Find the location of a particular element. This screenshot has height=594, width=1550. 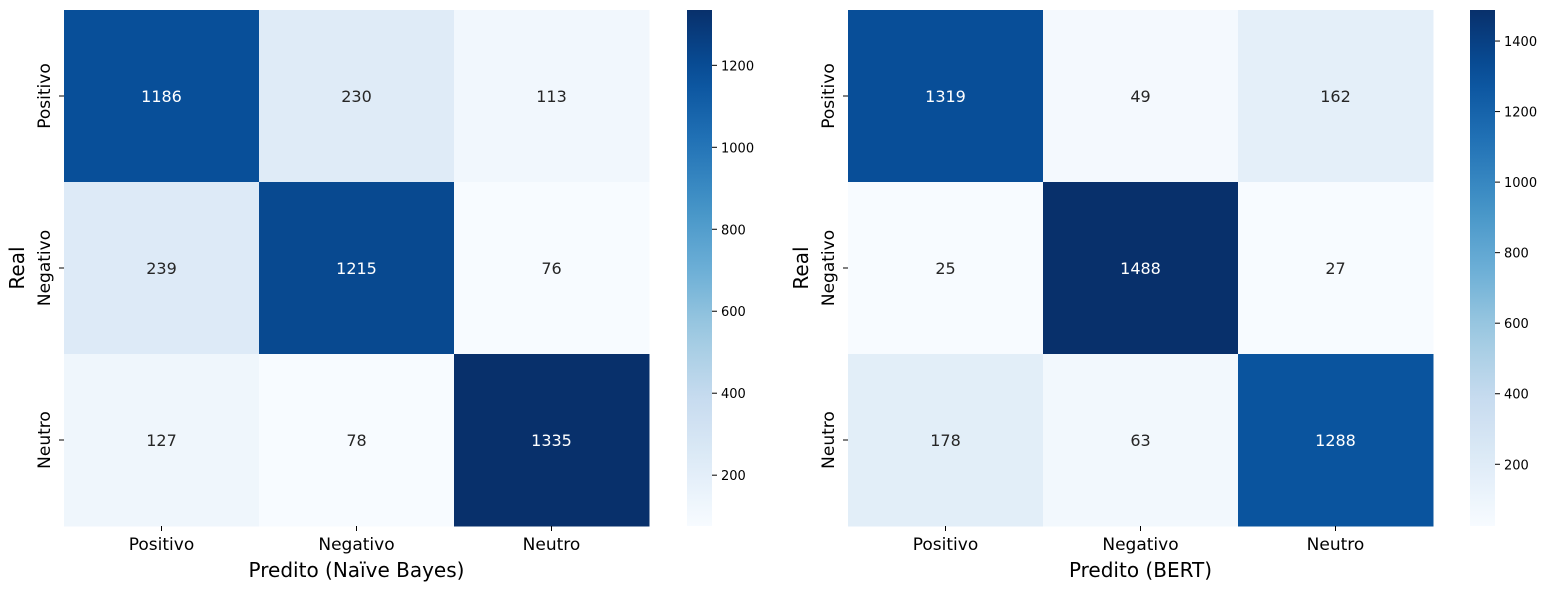

cell-value-r3-c2: 63 is located at coordinates (1140, 440).